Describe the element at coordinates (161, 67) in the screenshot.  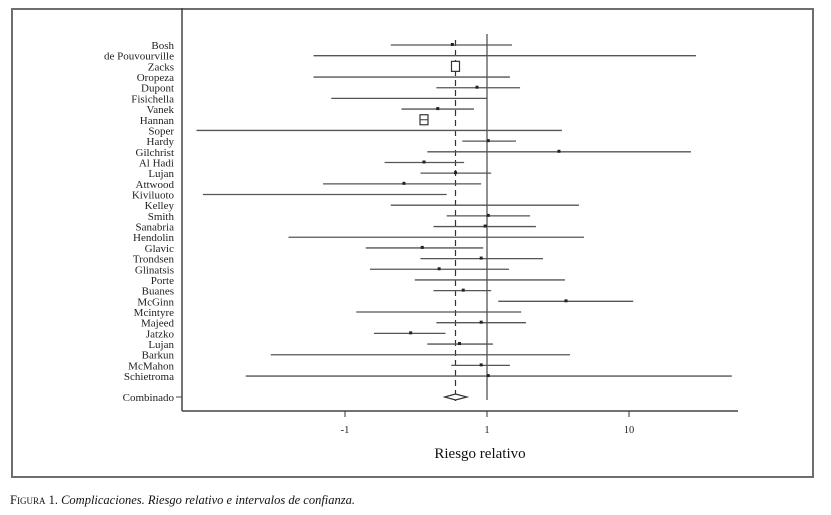
I see `study-label: Zacks` at that location.